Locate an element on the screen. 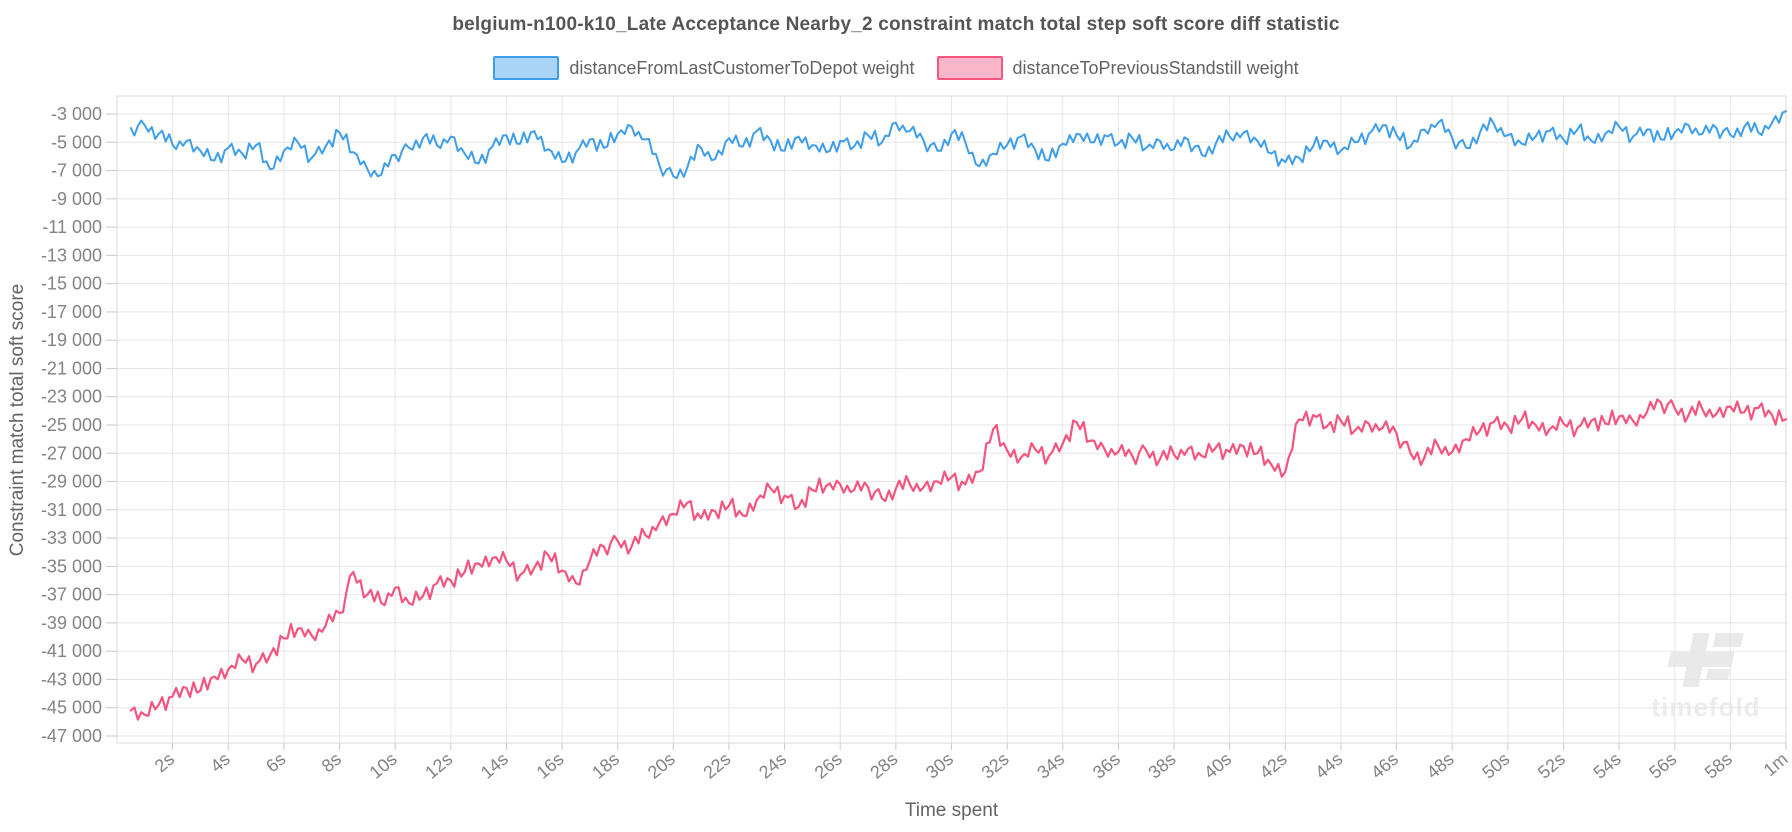  y-tick-label: -11 000 is located at coordinates (72, 227).